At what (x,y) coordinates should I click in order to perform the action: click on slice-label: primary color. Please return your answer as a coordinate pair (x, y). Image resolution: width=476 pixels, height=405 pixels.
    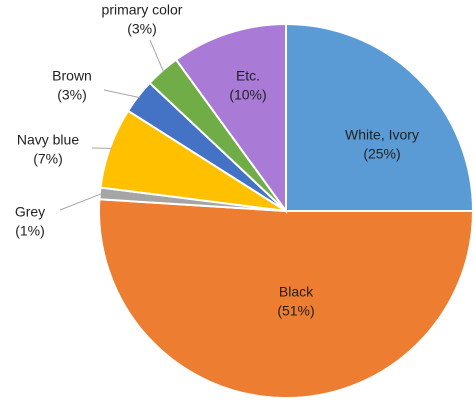
    Looking at the image, I should click on (142, 10).